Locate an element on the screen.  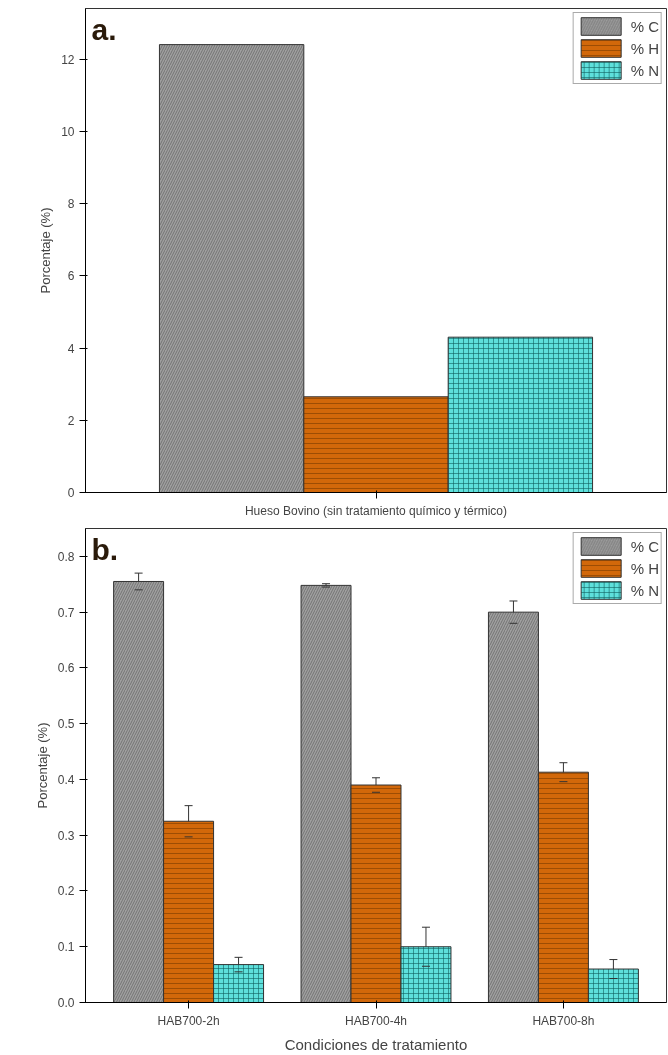
annotation: a. is located at coordinates (104, 29).